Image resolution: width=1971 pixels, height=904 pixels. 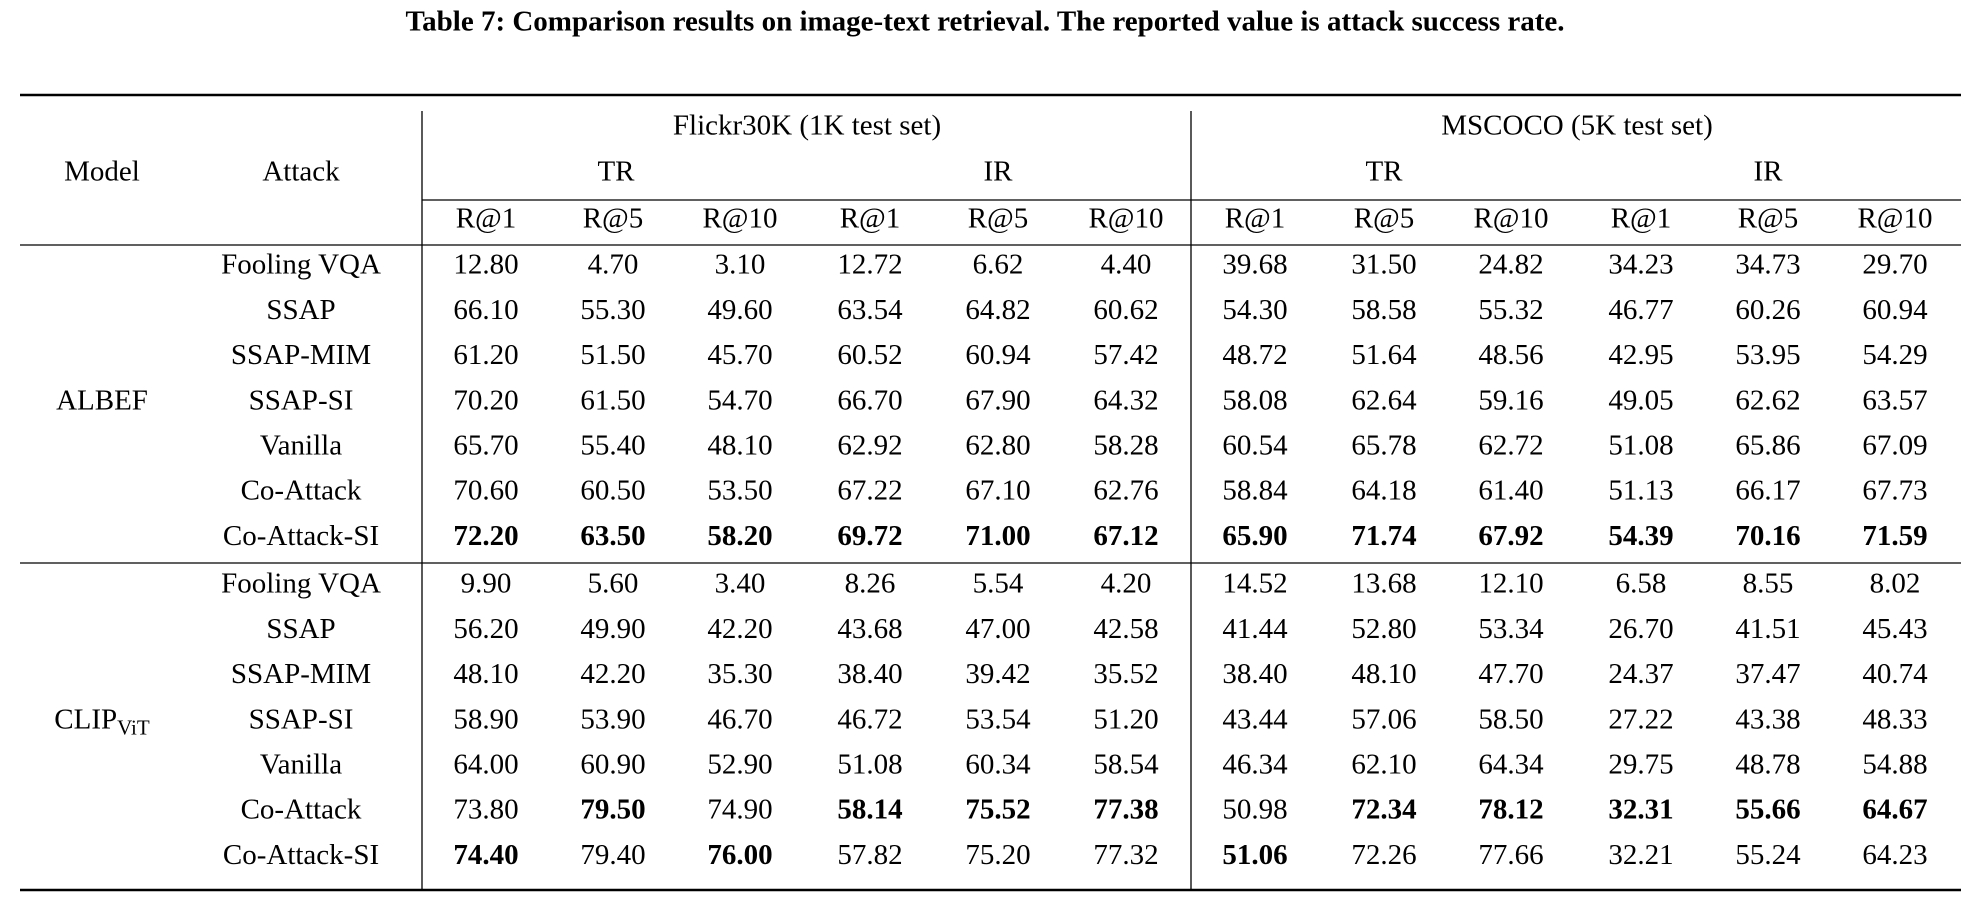 What do you see at coordinates (1125, 719) in the screenshot?
I see `cell: 51.20` at bounding box center [1125, 719].